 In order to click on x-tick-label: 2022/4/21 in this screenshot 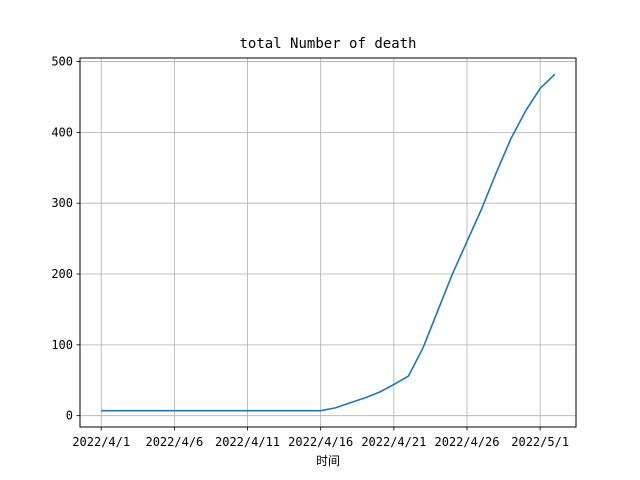, I will do `click(393, 442)`.